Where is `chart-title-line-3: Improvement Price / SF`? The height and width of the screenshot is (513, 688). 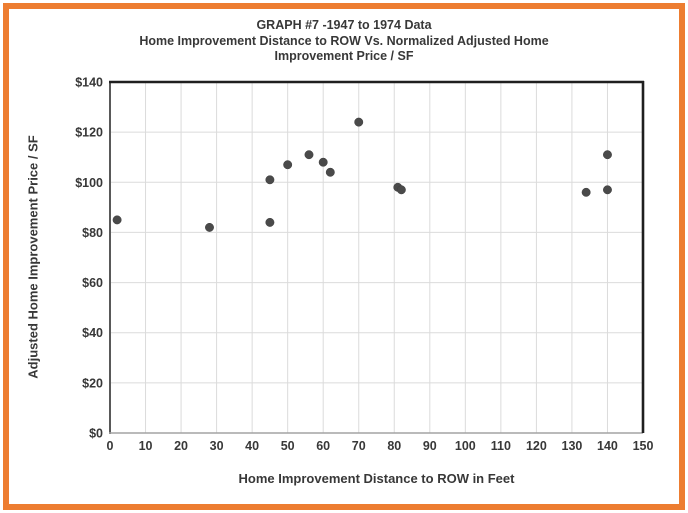 chart-title-line-3: Improvement Price / SF is located at coordinates (344, 56).